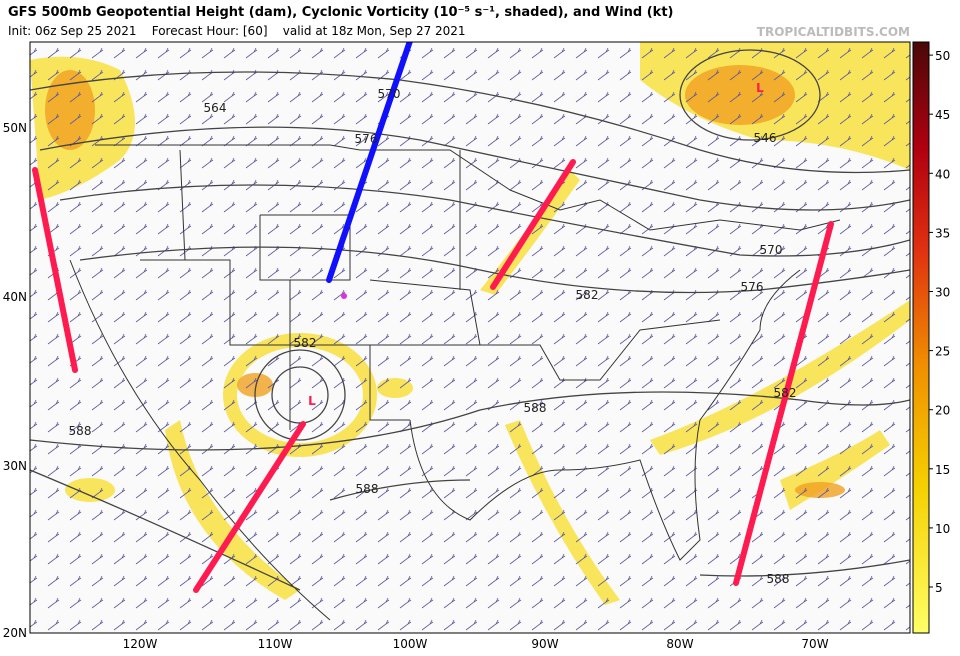  What do you see at coordinates (410, 644) in the screenshot?
I see `longitude-label: 100W` at bounding box center [410, 644].